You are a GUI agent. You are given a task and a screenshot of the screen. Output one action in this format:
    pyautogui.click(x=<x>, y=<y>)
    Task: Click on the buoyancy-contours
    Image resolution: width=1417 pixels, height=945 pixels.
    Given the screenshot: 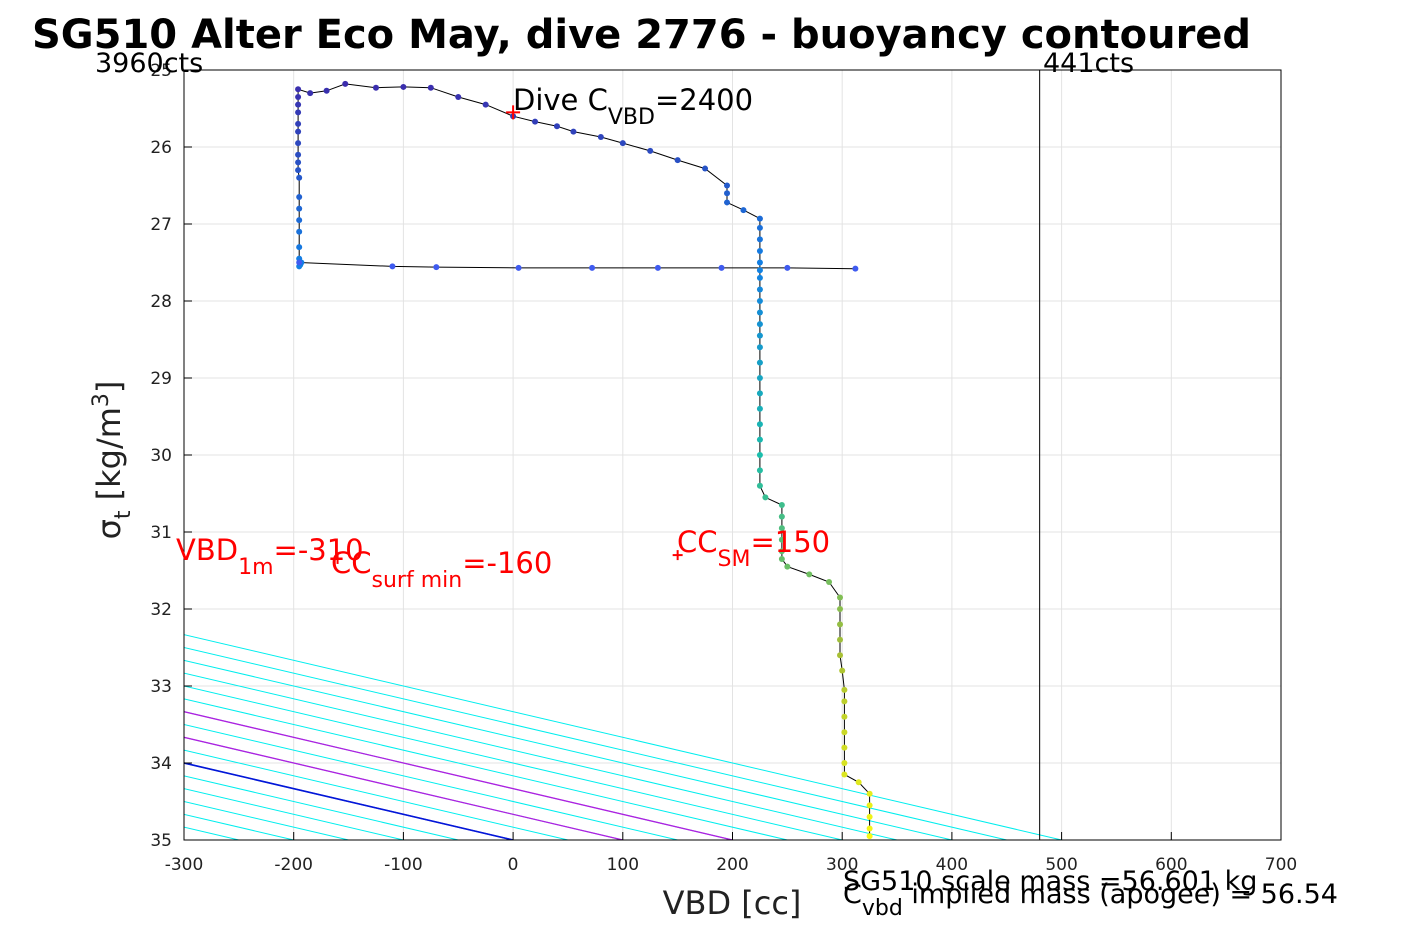 What is the action you would take?
    pyautogui.click(x=623, y=737)
    